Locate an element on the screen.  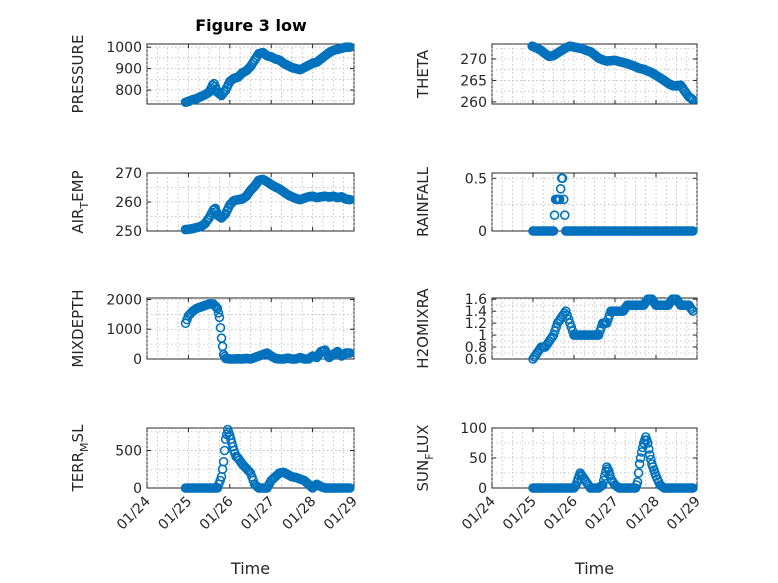
y-tick-label: 50 is located at coordinates (478, 459).